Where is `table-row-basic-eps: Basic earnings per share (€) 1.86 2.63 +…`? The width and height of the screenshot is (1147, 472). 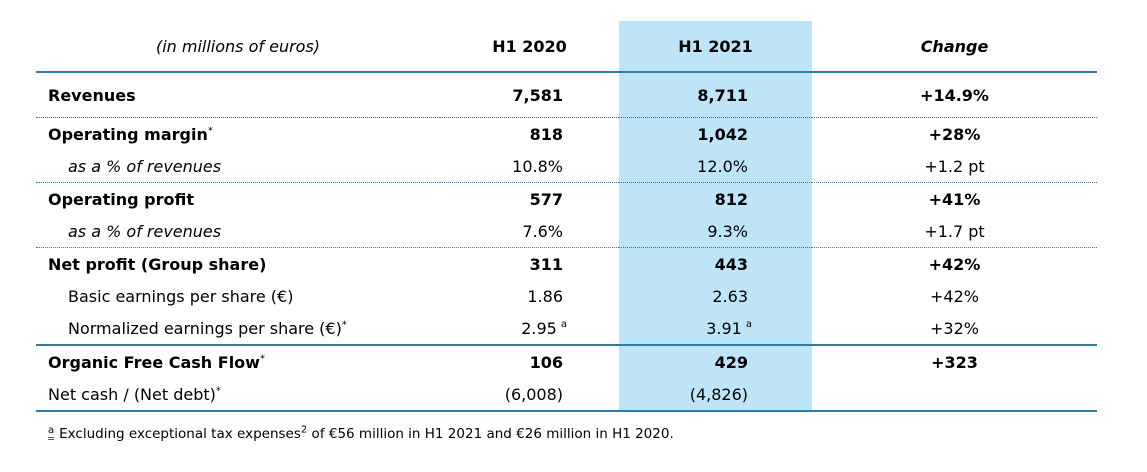 table-row-basic-eps: Basic earnings per share (€) 1.86 2.63 +… is located at coordinates (566, 296).